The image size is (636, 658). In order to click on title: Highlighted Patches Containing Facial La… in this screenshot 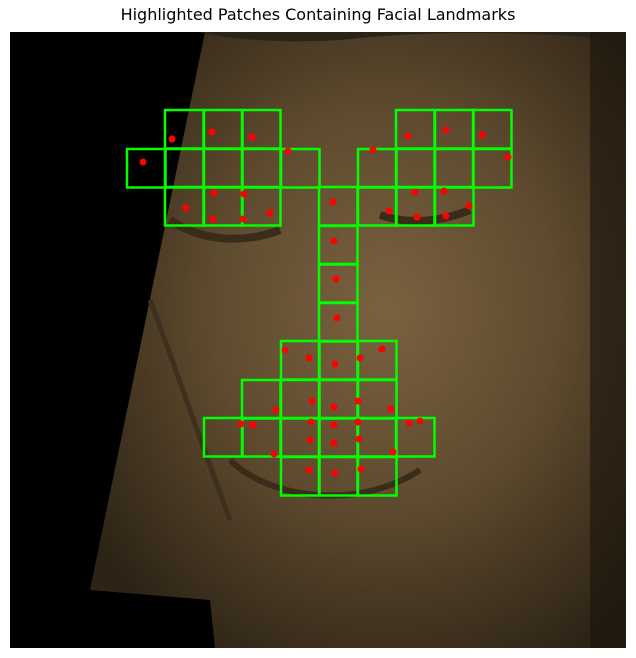, I will do `click(318, 14)`.